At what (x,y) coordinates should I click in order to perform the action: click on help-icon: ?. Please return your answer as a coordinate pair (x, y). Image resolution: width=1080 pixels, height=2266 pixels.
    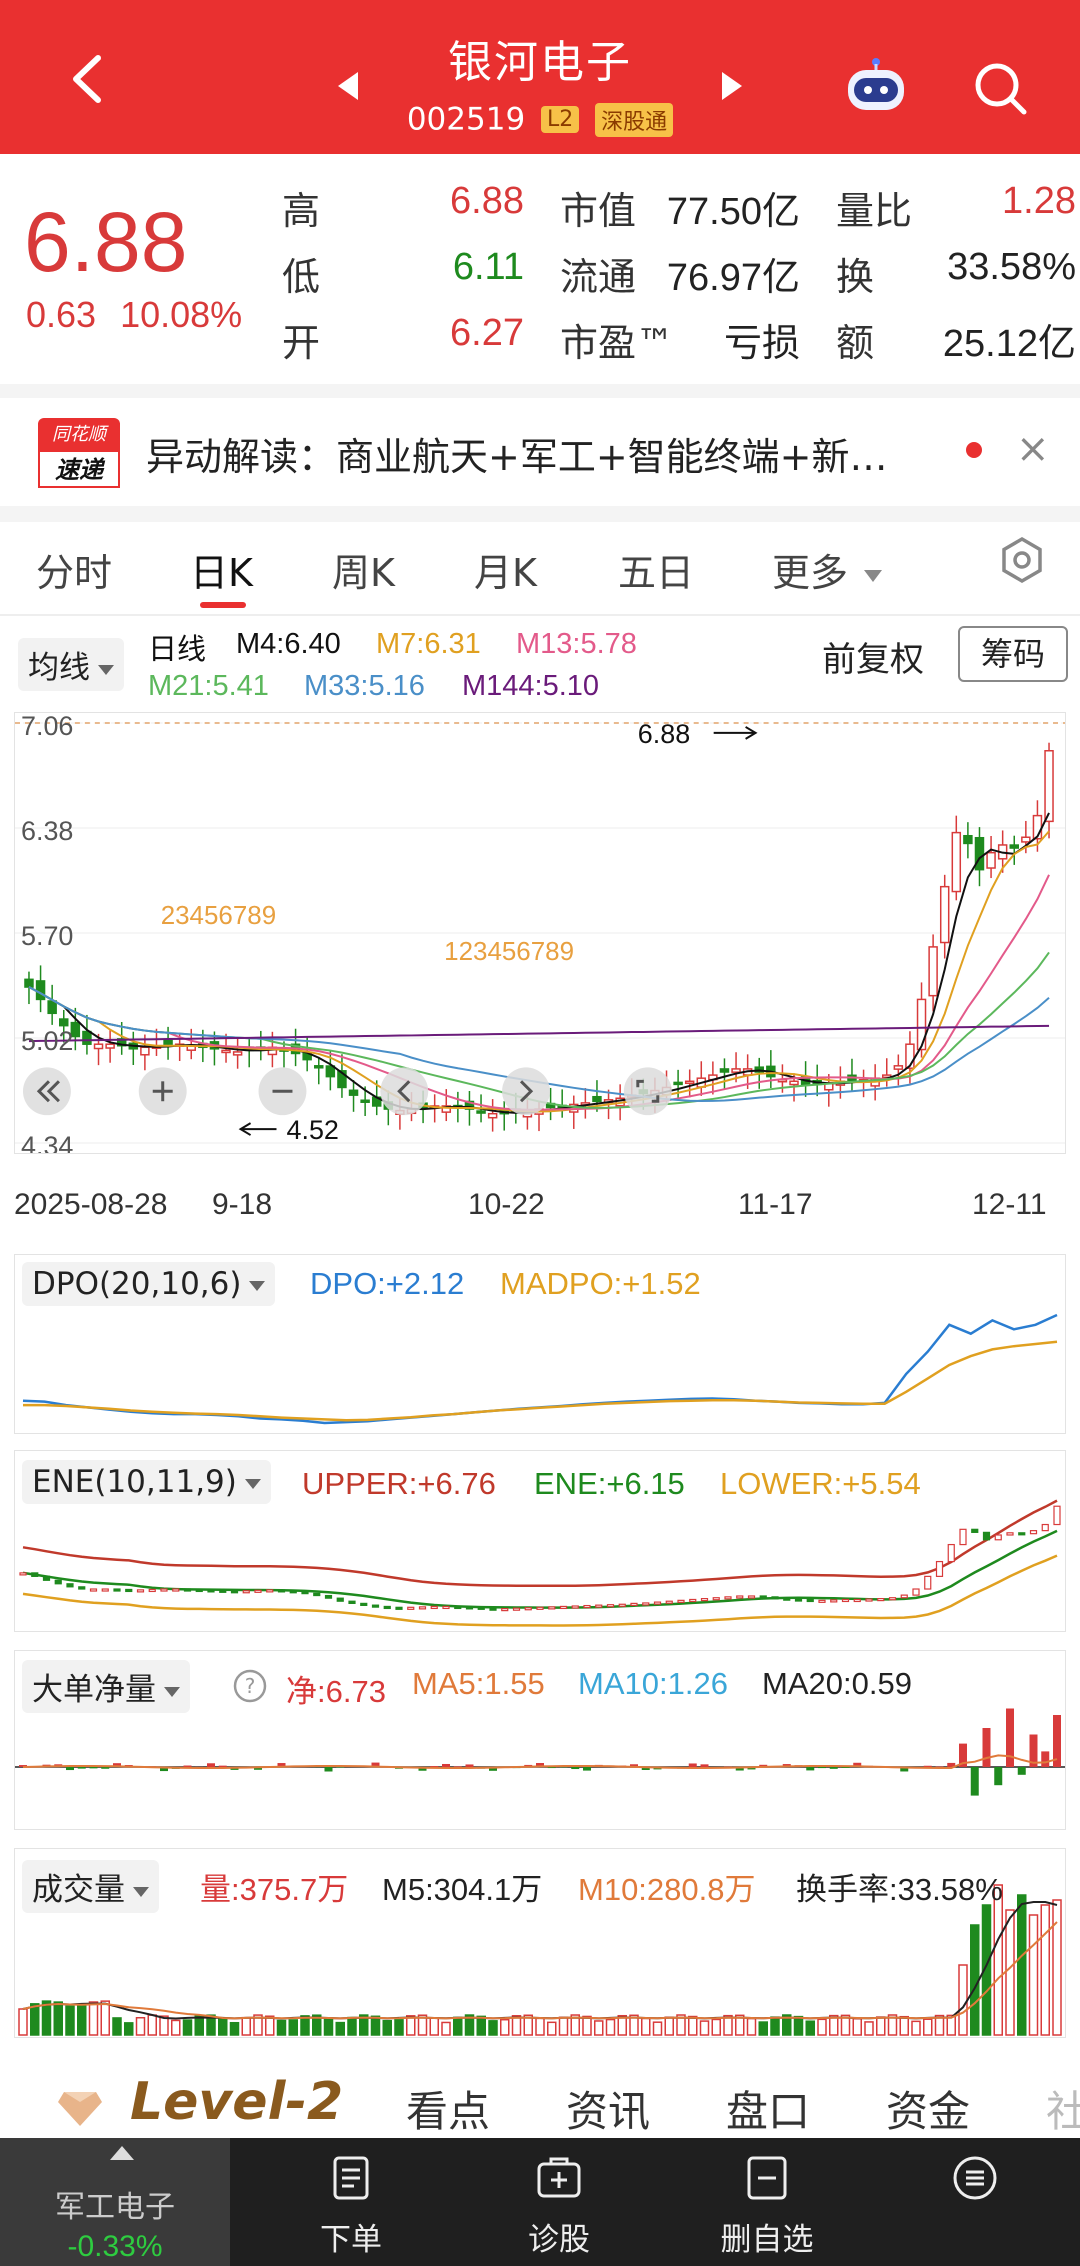
    Looking at the image, I should click on (250, 1686).